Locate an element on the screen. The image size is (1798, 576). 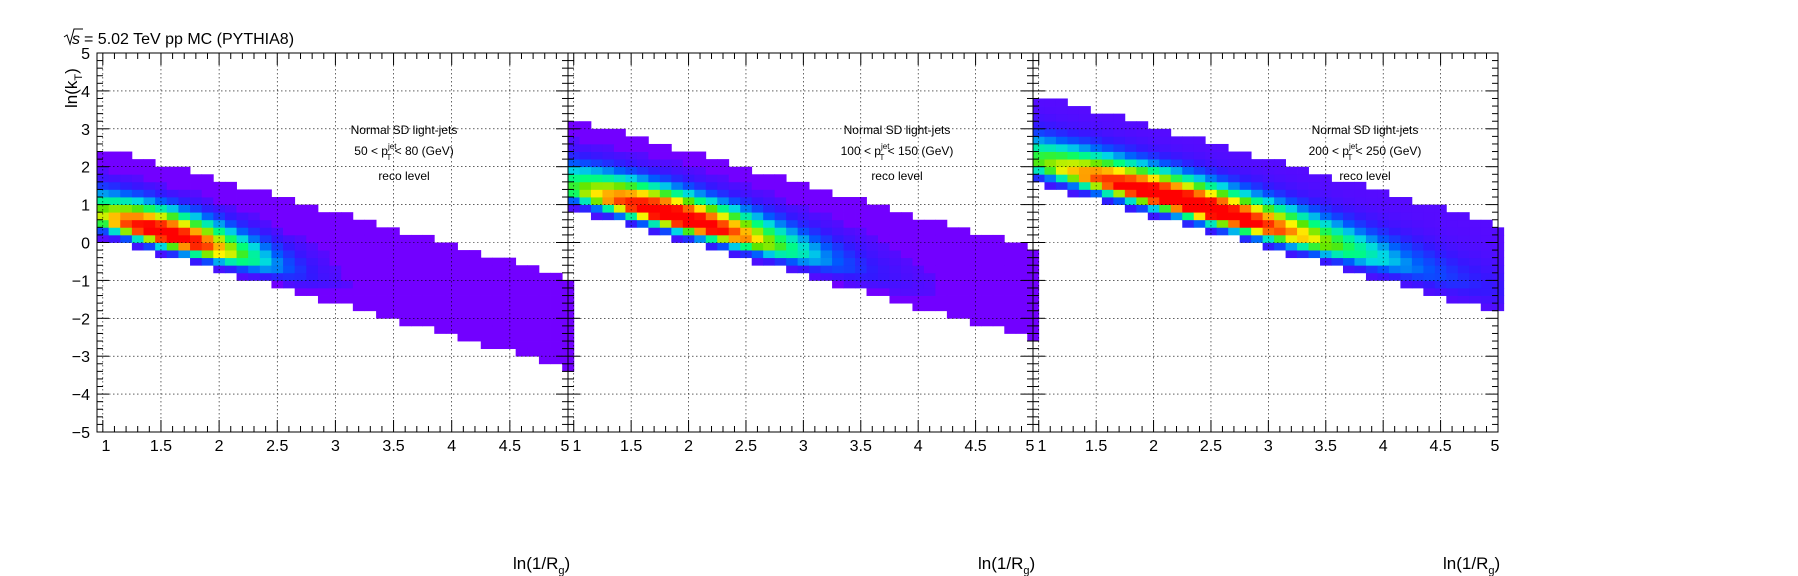
x-tick-label: 4.5 is located at coordinates (1440, 446).